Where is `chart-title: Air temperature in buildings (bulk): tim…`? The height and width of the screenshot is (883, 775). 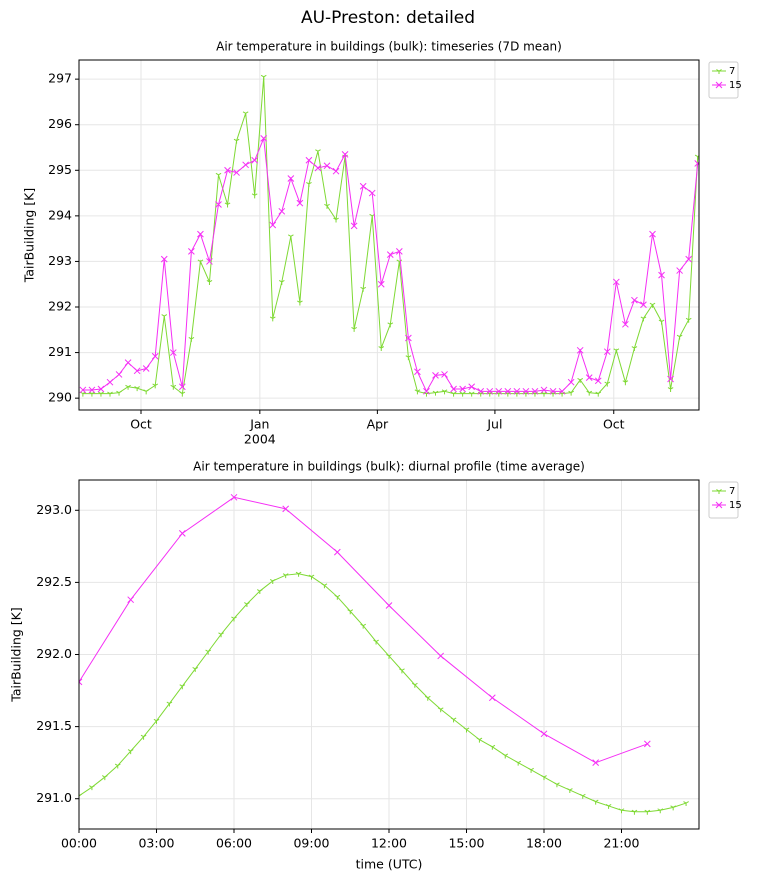 chart-title: Air temperature in buildings (bulk): tim… is located at coordinates (389, 47).